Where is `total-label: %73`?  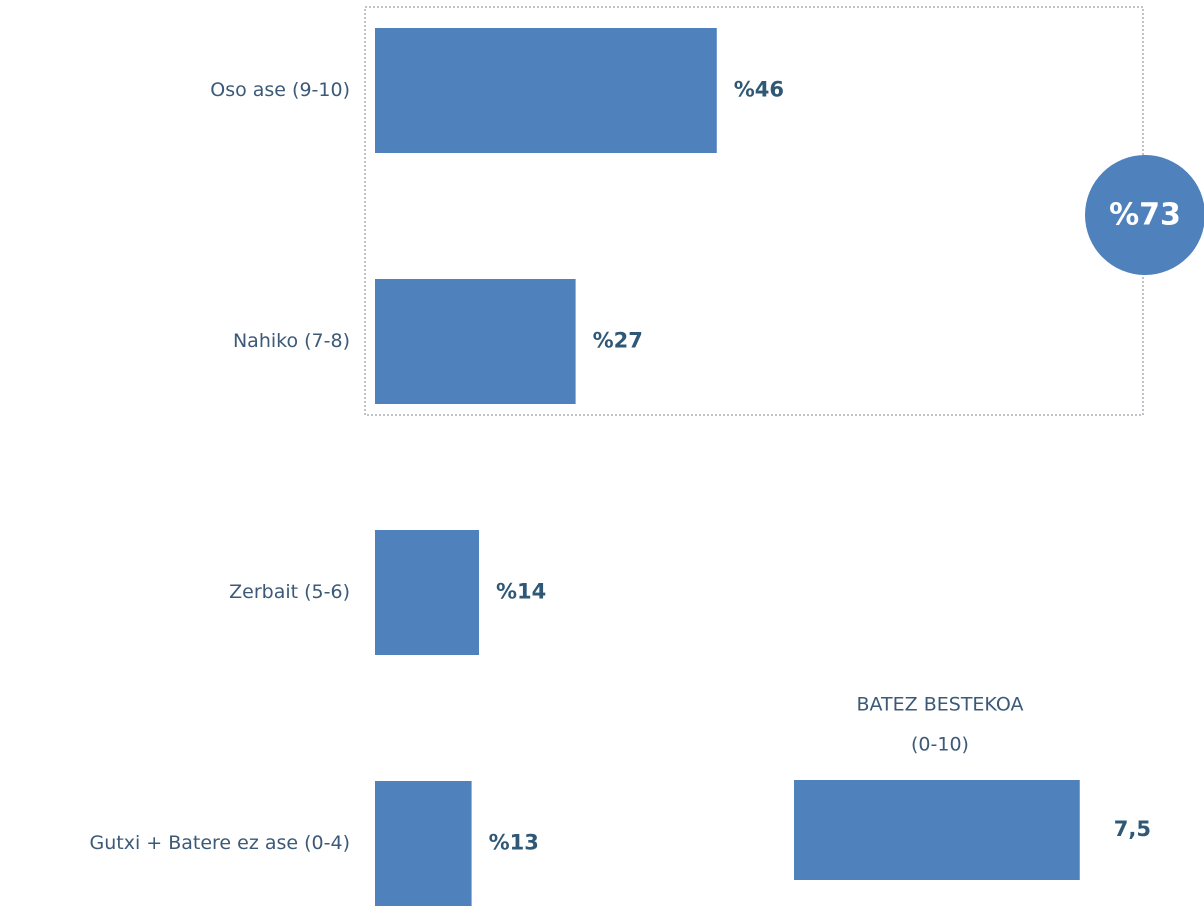
total-label: %73 is located at coordinates (1145, 215).